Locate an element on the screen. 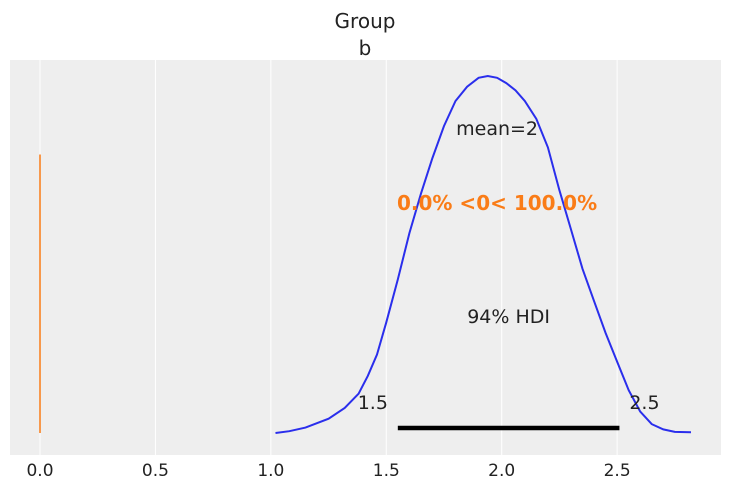 The width and height of the screenshot is (731, 491). chart-subtitle: b is located at coordinates (365, 48).